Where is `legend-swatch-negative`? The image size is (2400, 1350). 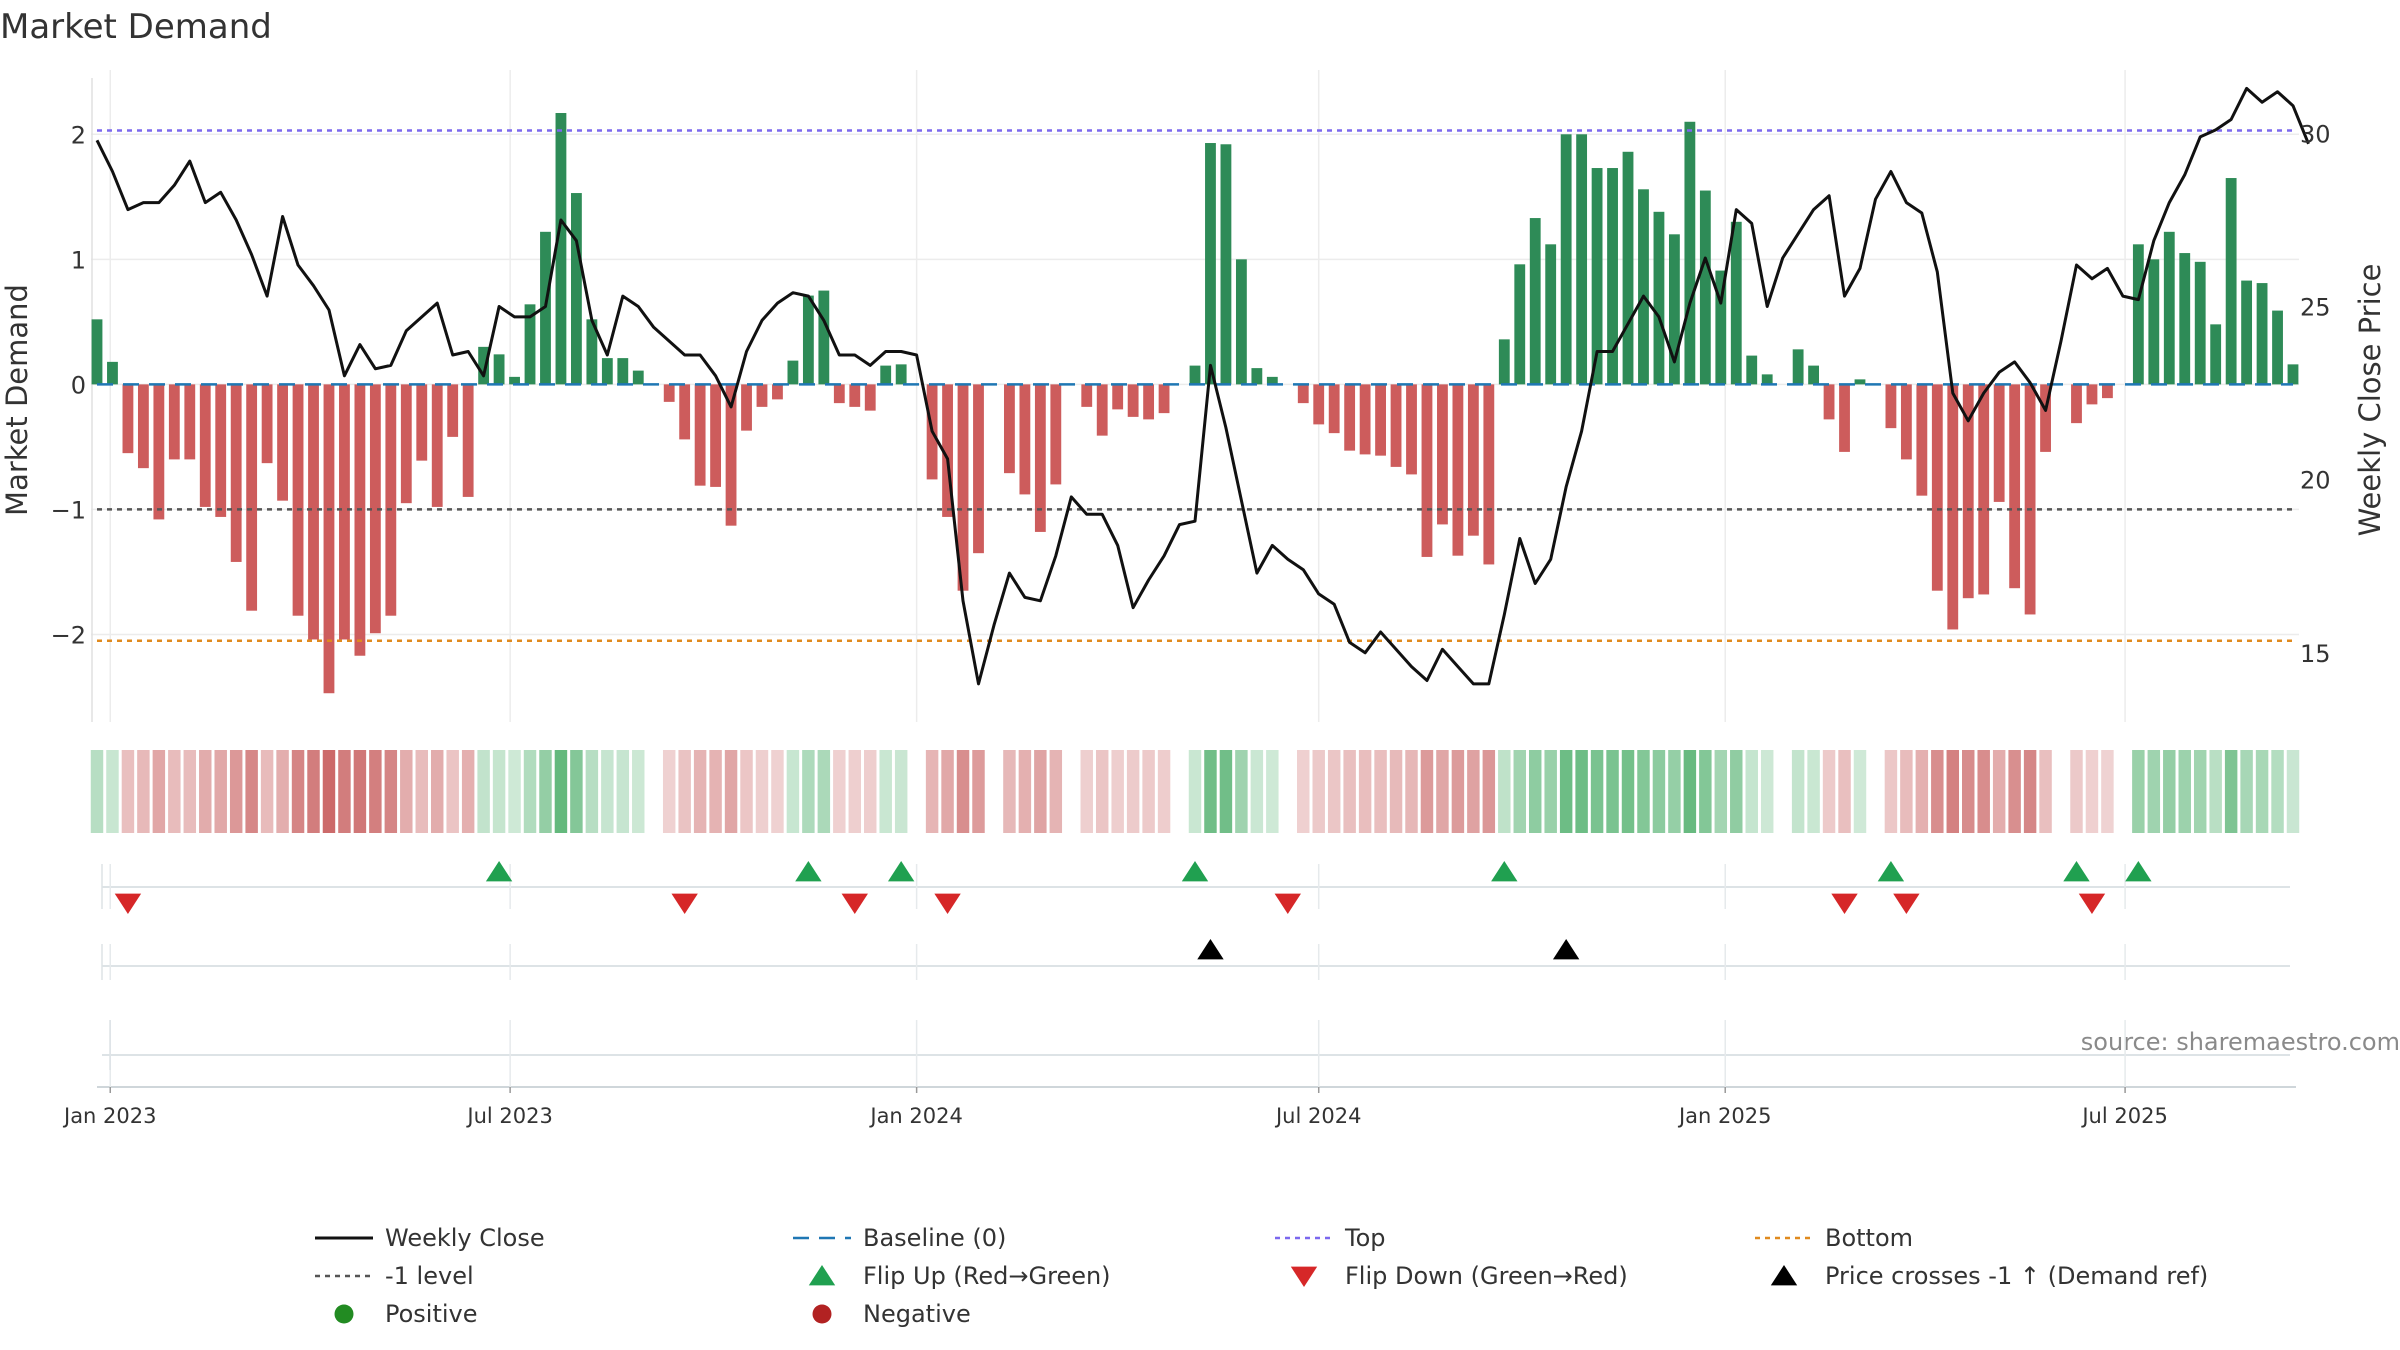 legend-swatch-negative is located at coordinates (822, 1314).